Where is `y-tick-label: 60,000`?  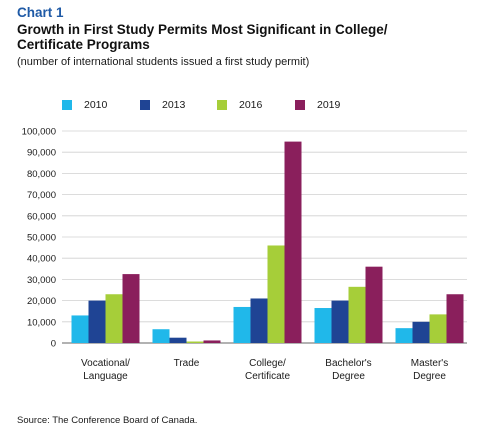
y-tick-label: 60,000 is located at coordinates (41, 216).